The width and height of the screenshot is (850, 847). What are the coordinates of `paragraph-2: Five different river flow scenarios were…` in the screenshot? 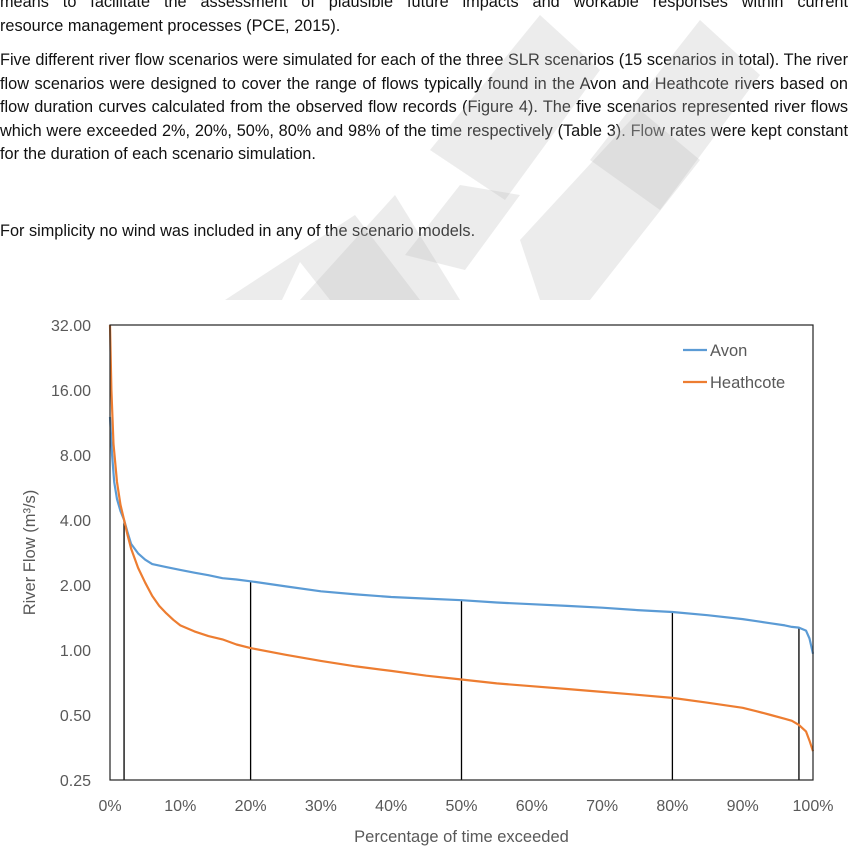 It's located at (424, 107).